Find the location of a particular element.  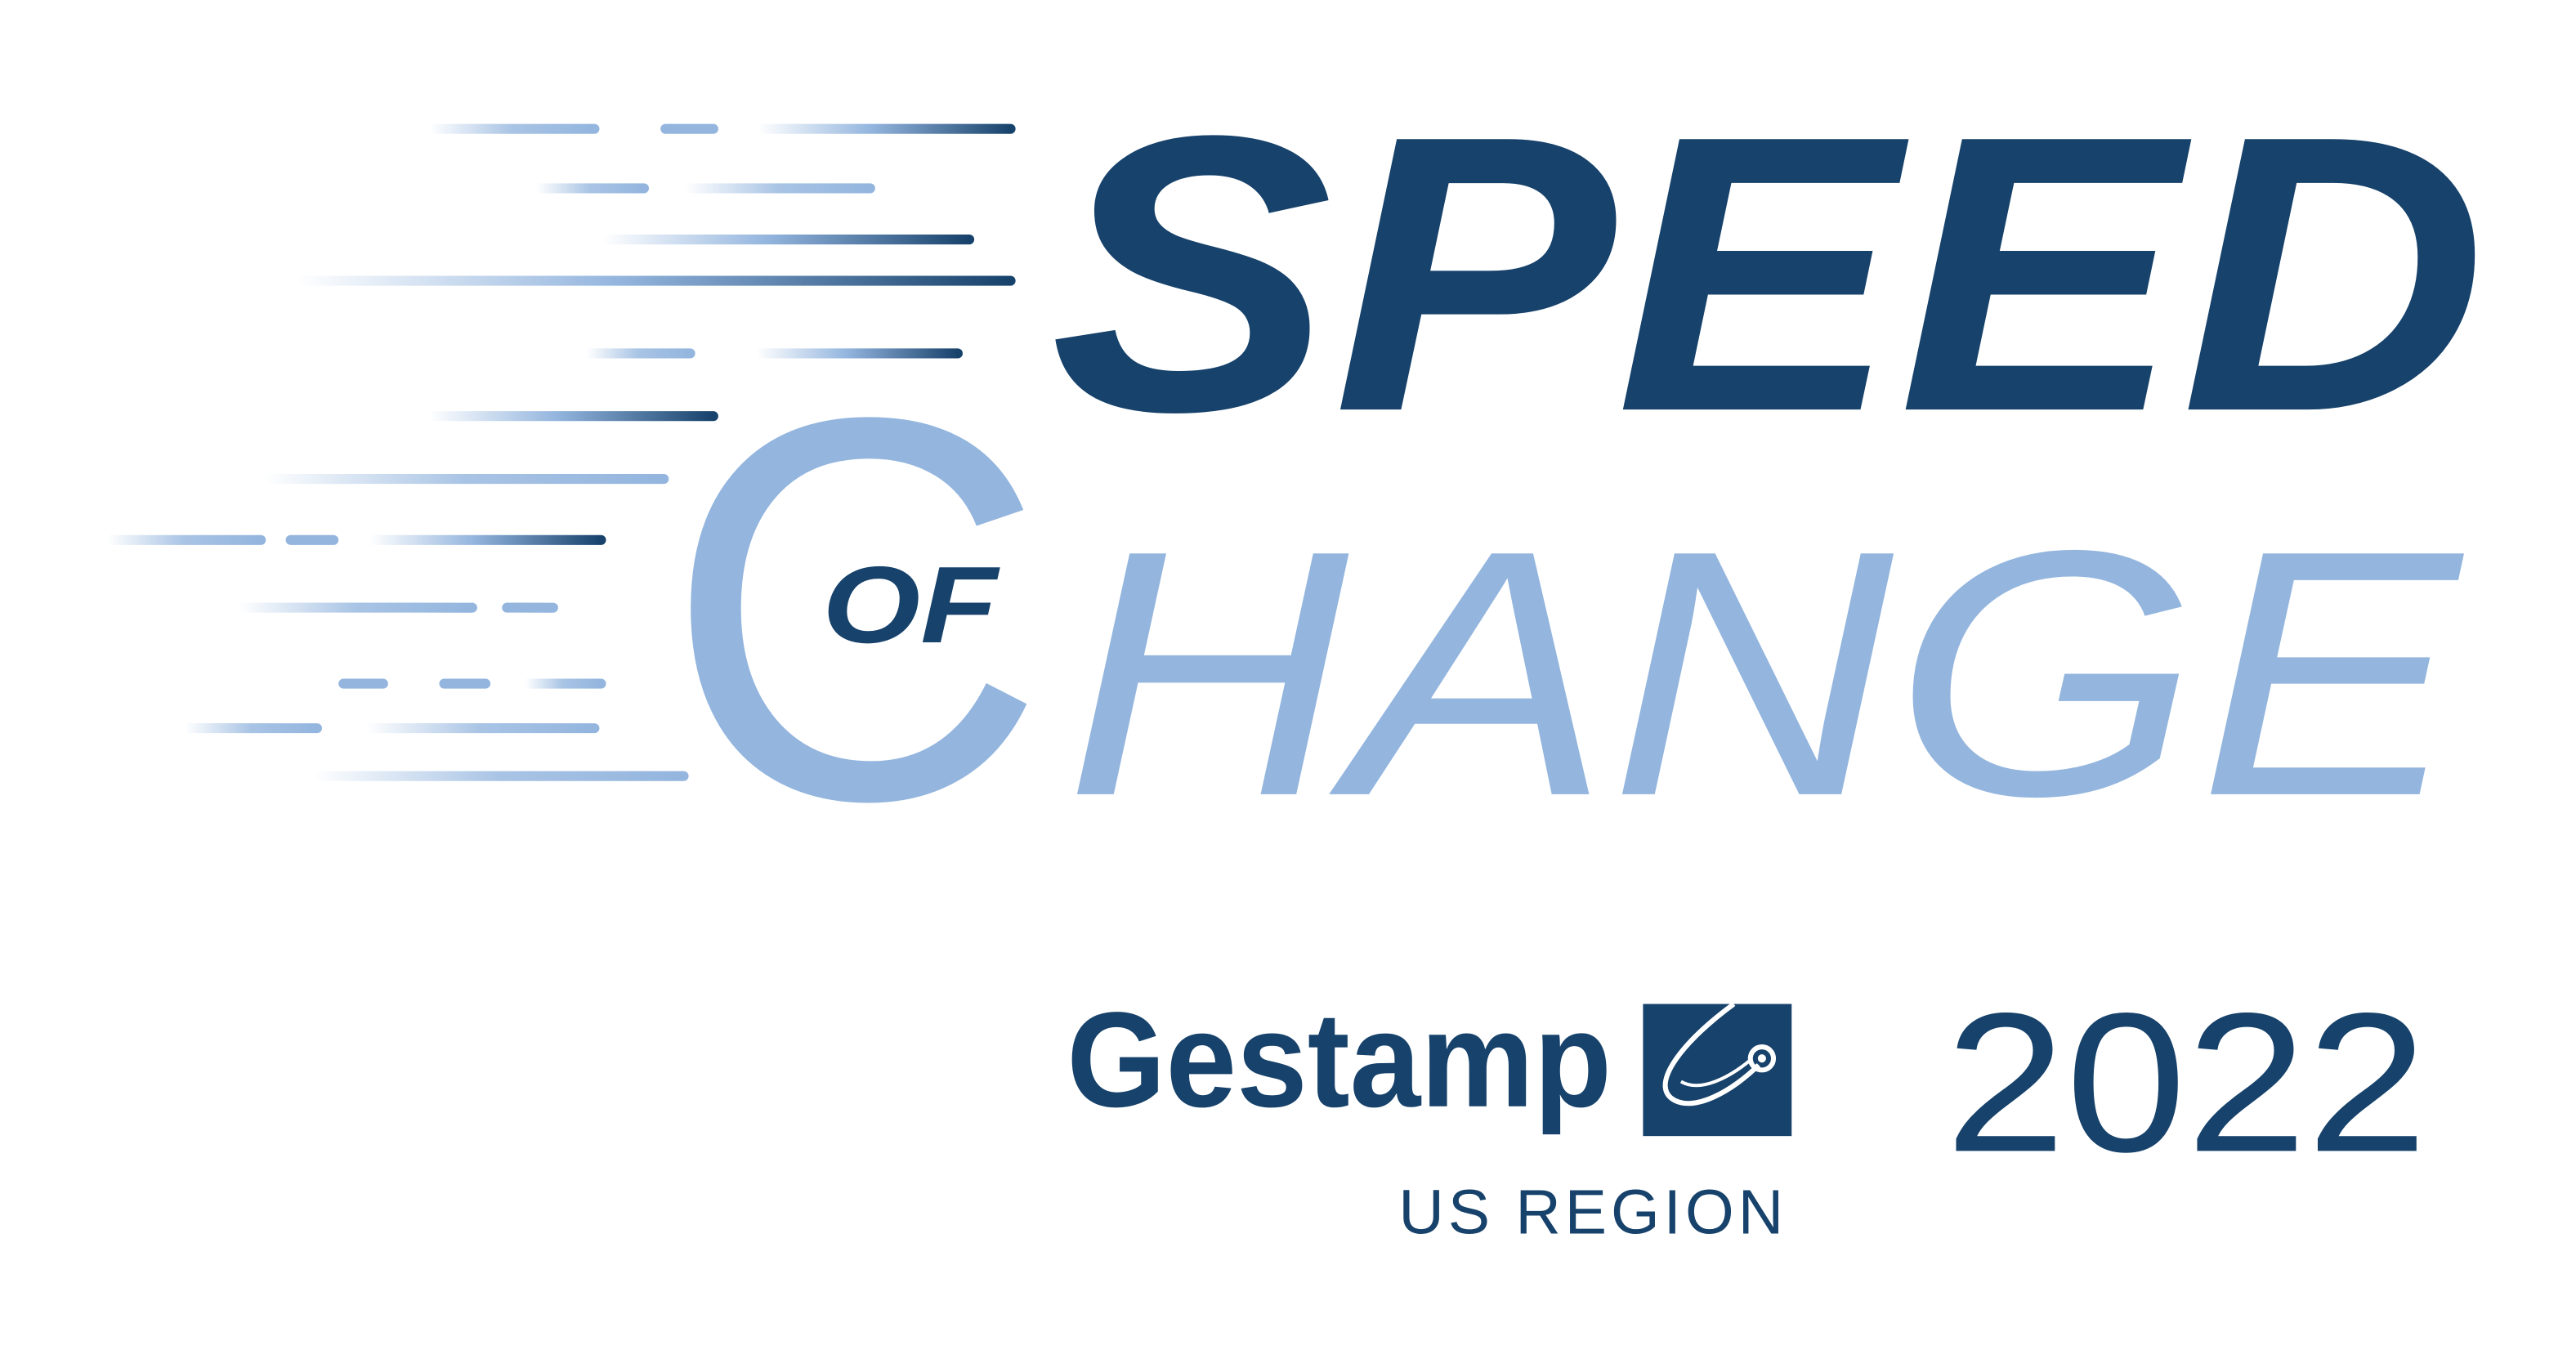

brand-name: Gestamp is located at coordinates (1339, 1060).